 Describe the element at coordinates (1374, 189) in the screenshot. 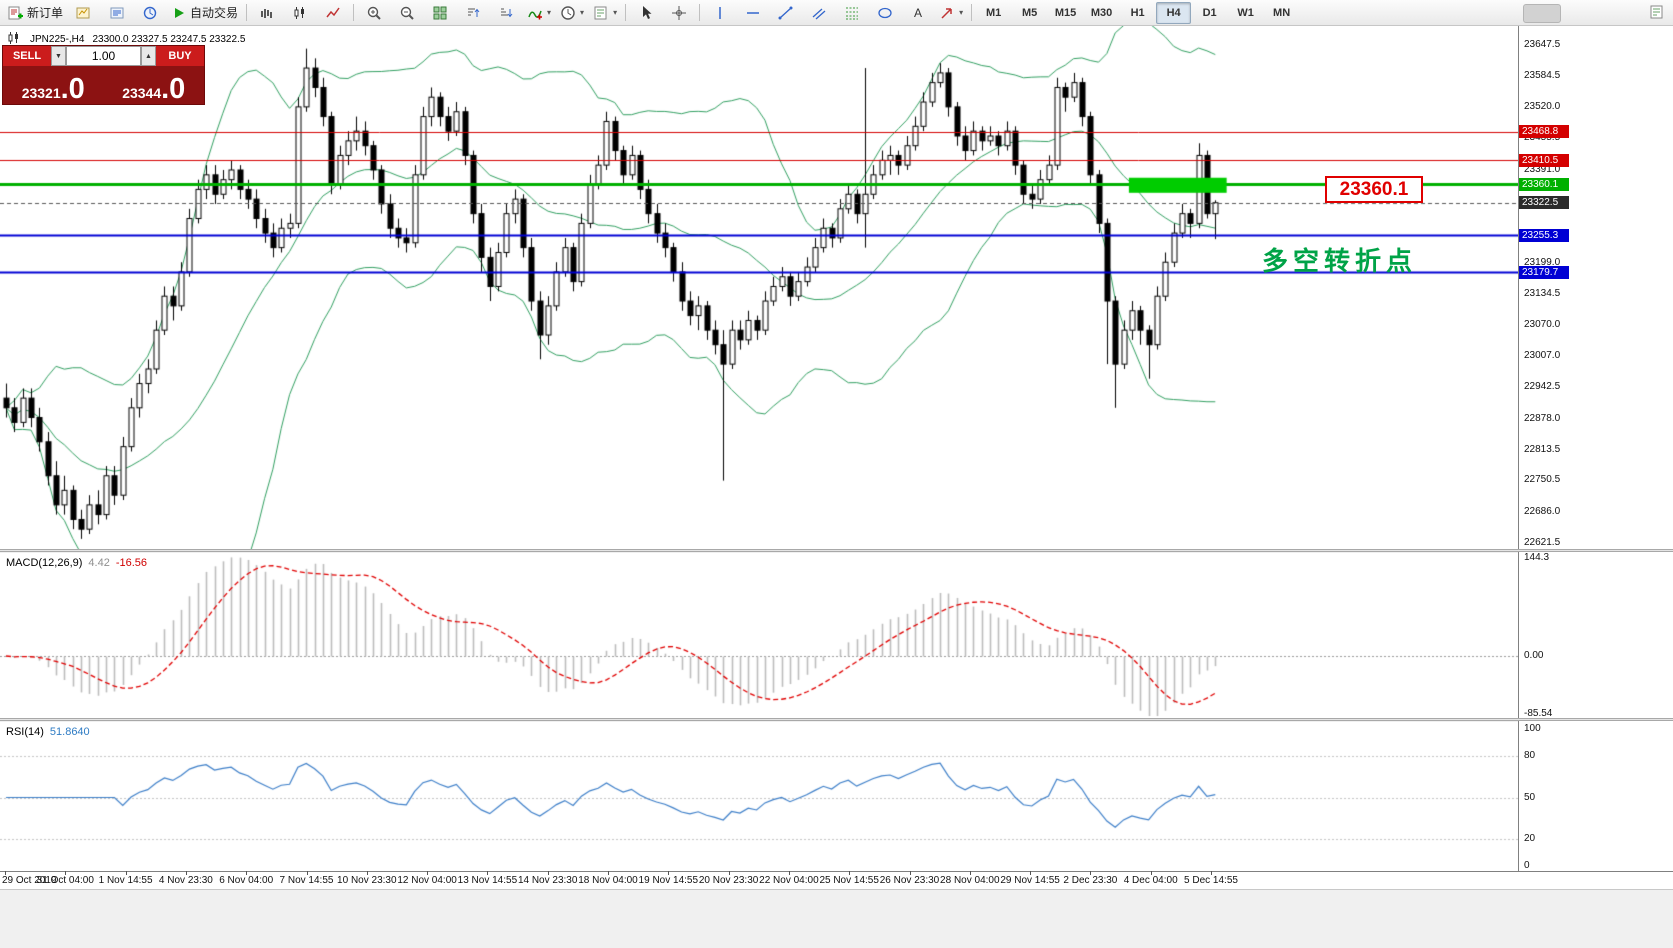

I see `price-callout: 23360.1` at that location.